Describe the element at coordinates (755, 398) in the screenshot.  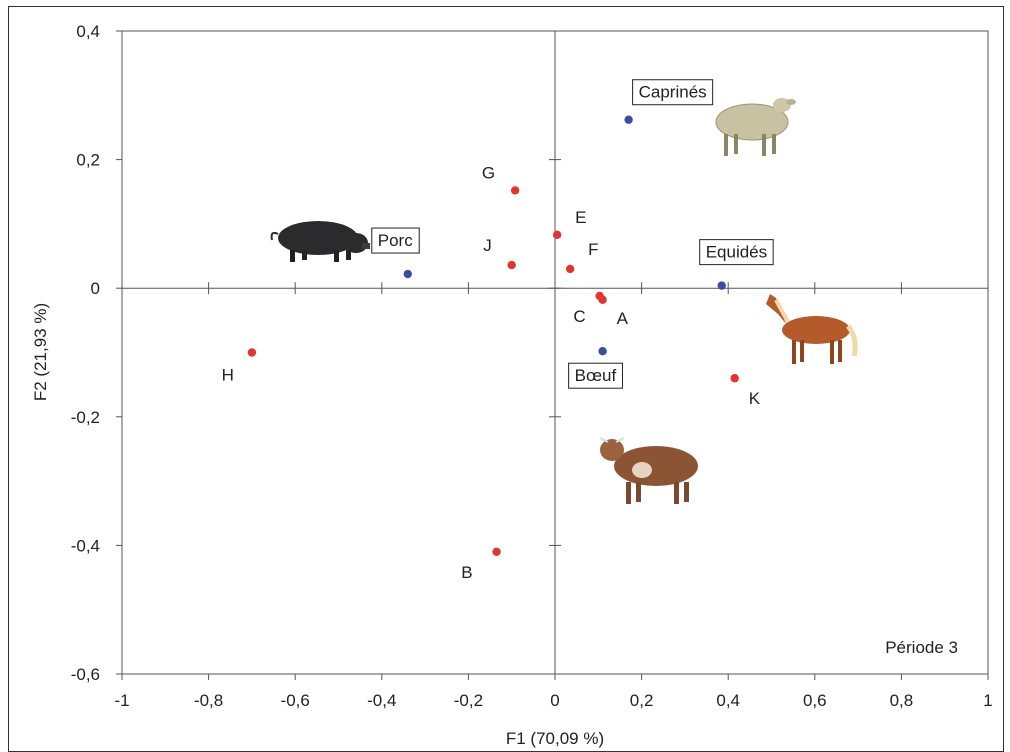
I see `site-label: K` at that location.